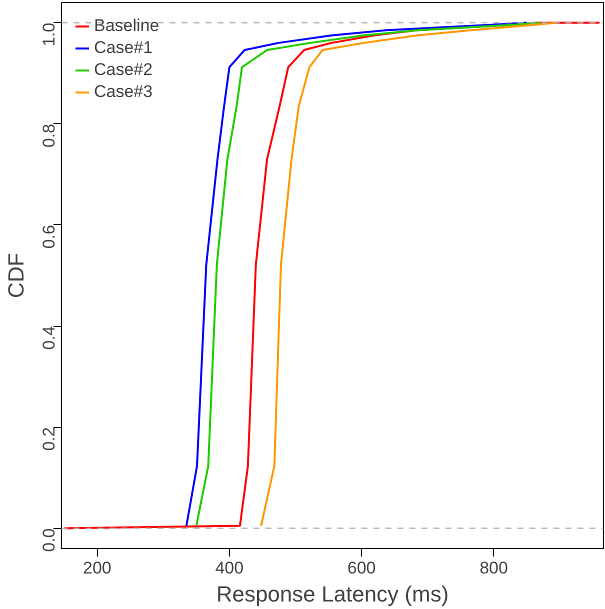 The width and height of the screenshot is (605, 609). I want to click on x-axis-title: Response Latency (ms), so click(332, 594).